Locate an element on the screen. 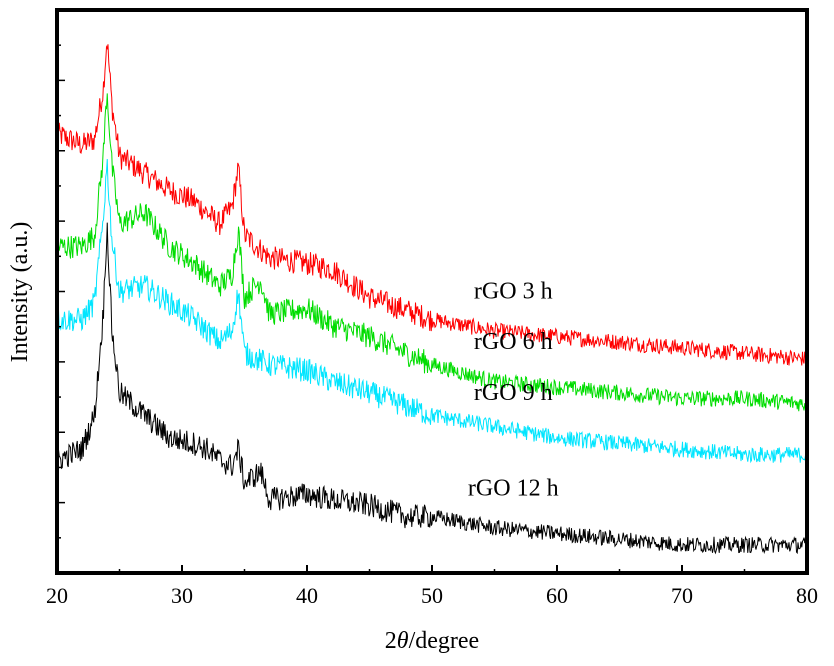 The width and height of the screenshot is (834, 666). x-axis-title: 2θ/degree is located at coordinates (432, 641).